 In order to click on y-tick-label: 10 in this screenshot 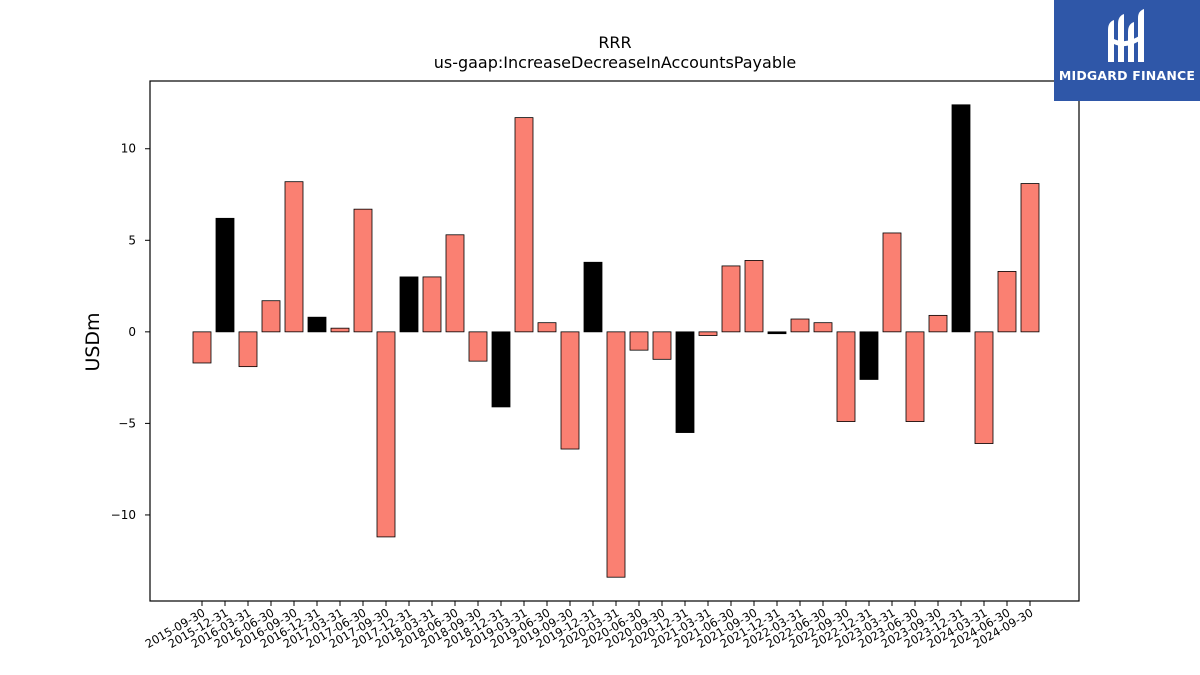, I will do `click(128, 149)`.